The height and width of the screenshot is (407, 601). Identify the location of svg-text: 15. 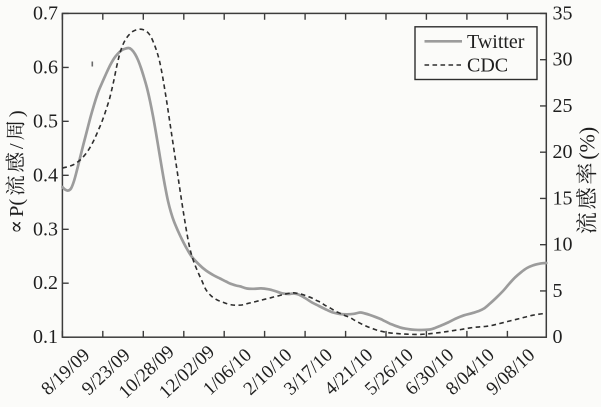
(563, 198).